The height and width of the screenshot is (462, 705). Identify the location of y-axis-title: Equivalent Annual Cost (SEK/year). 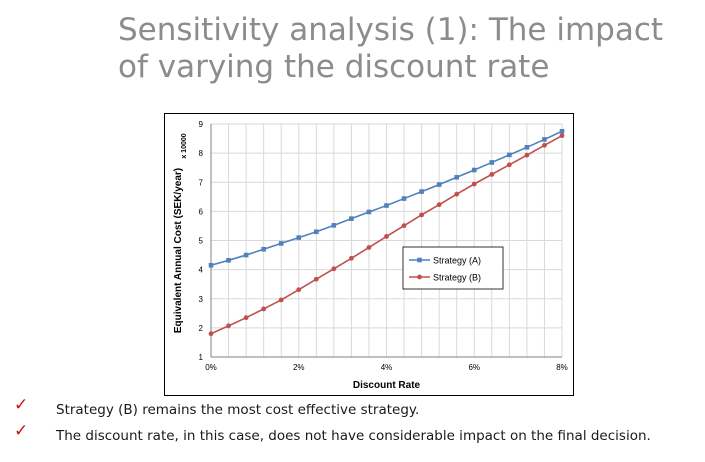
(178, 250).